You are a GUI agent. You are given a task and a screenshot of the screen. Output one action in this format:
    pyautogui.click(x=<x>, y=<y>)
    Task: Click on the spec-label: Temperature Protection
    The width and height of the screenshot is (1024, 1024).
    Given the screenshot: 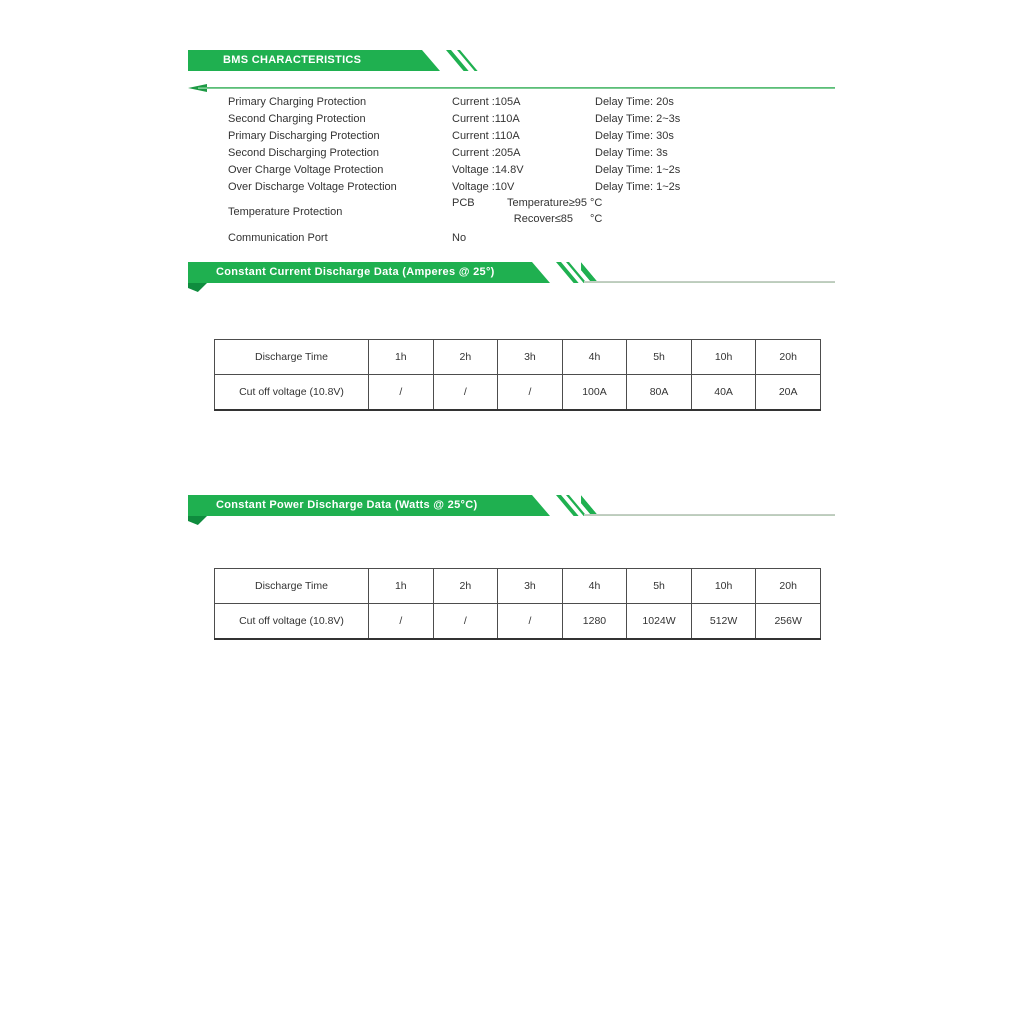 What is the action you would take?
    pyautogui.click(x=285, y=211)
    